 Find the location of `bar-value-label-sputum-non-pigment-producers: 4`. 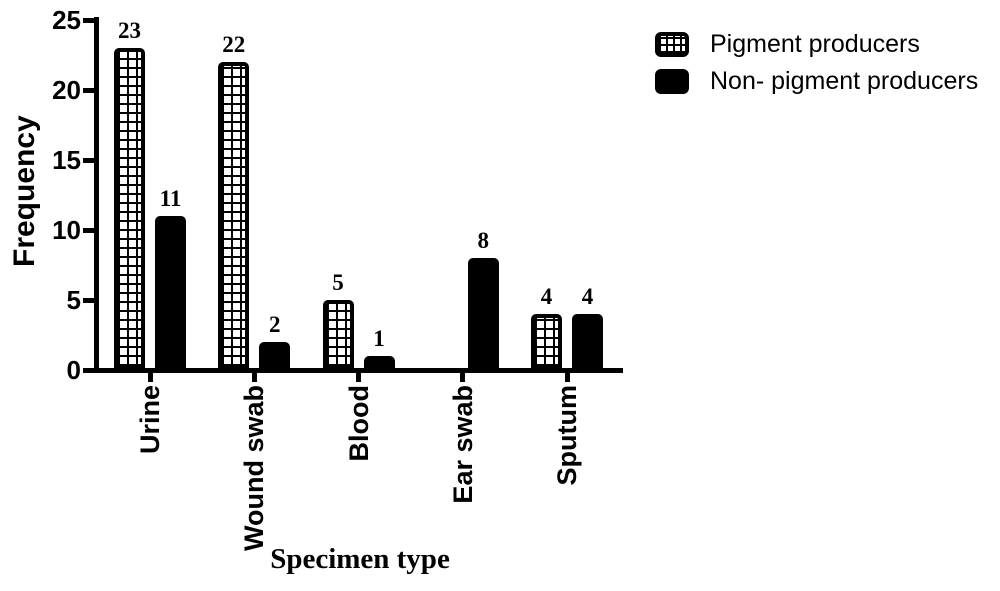

bar-value-label-sputum-non-pigment-producers: 4 is located at coordinates (587, 296).